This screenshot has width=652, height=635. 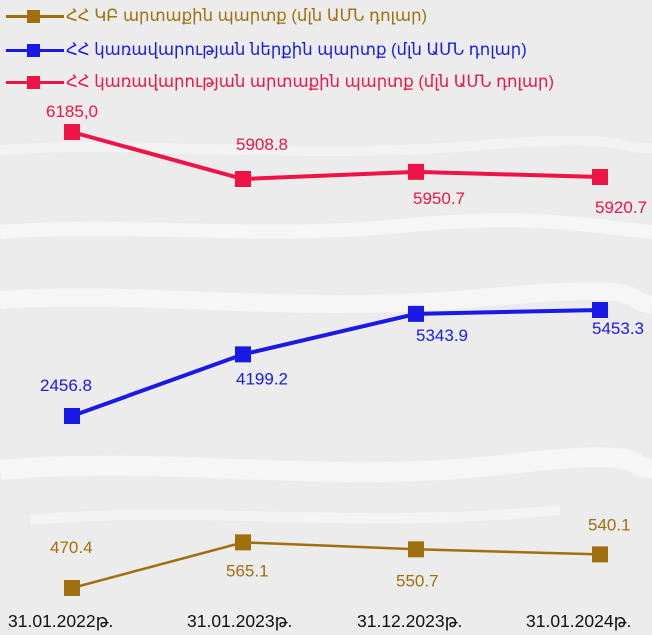 I want to click on data-label: 470.4, so click(x=71, y=547).